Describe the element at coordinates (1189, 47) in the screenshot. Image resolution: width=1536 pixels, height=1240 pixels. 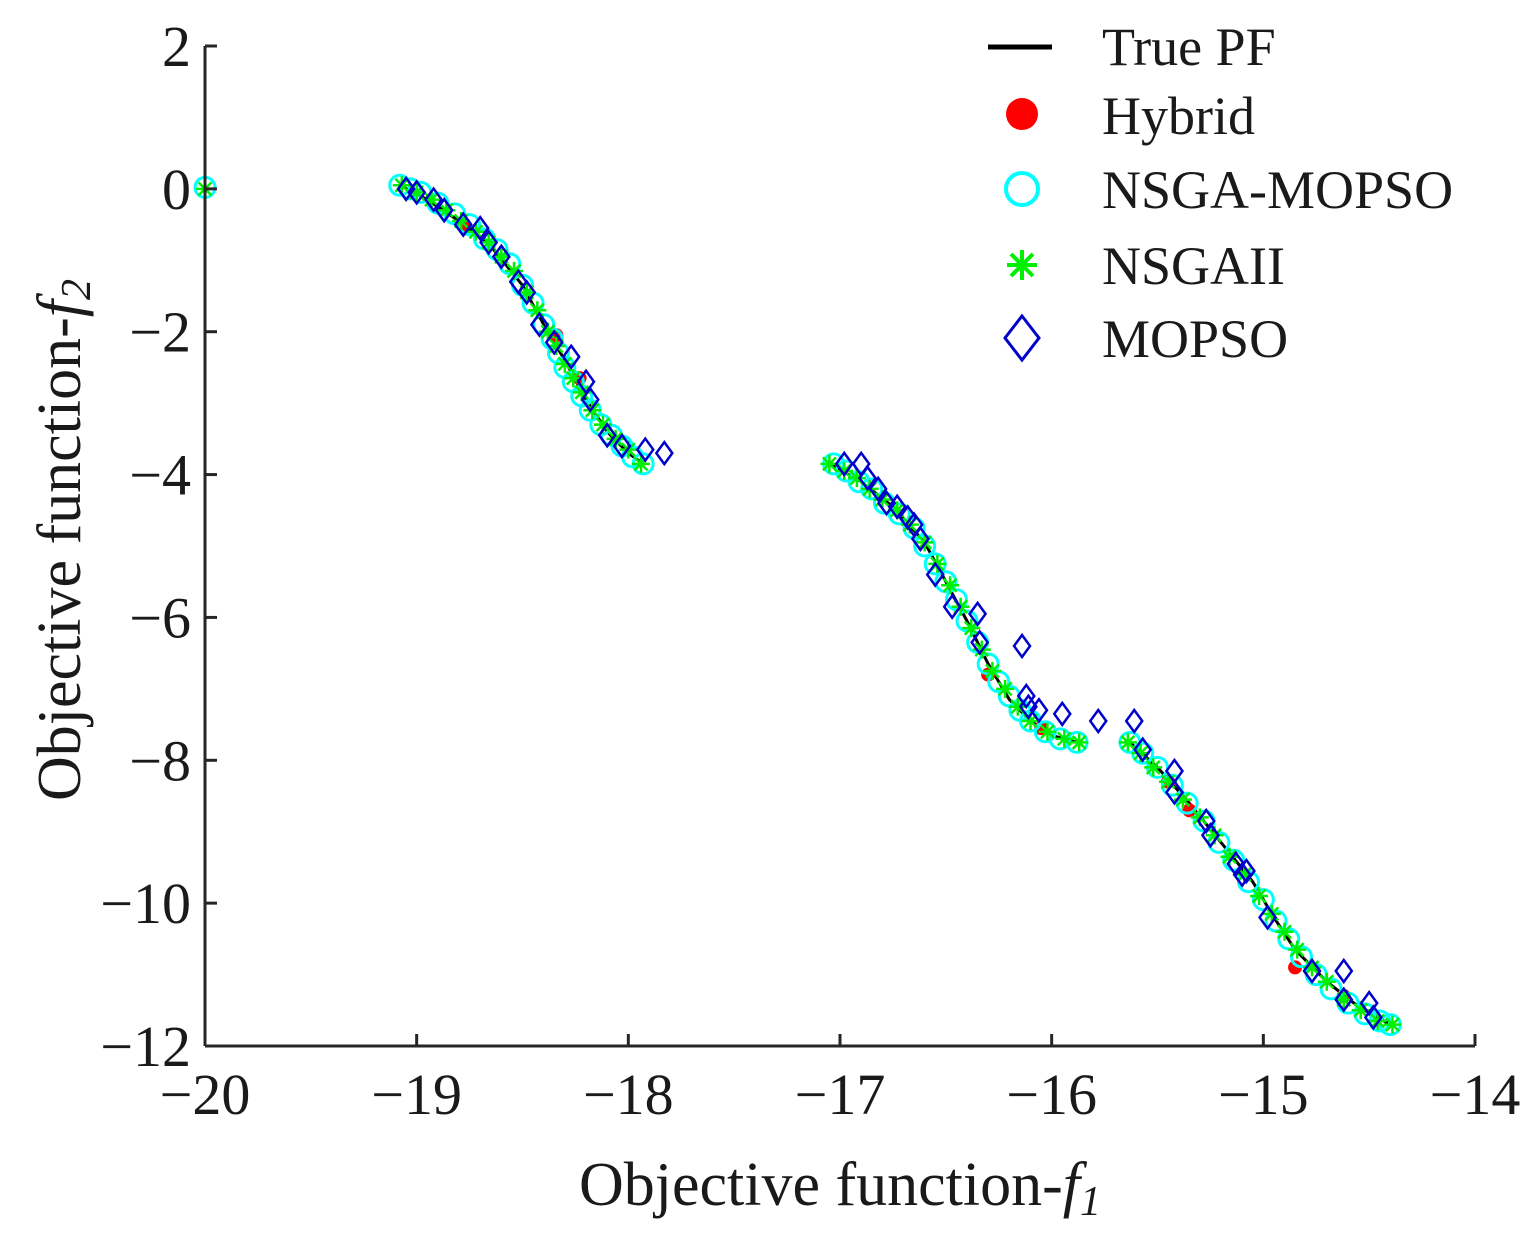
I see `legend-label: True PF` at that location.